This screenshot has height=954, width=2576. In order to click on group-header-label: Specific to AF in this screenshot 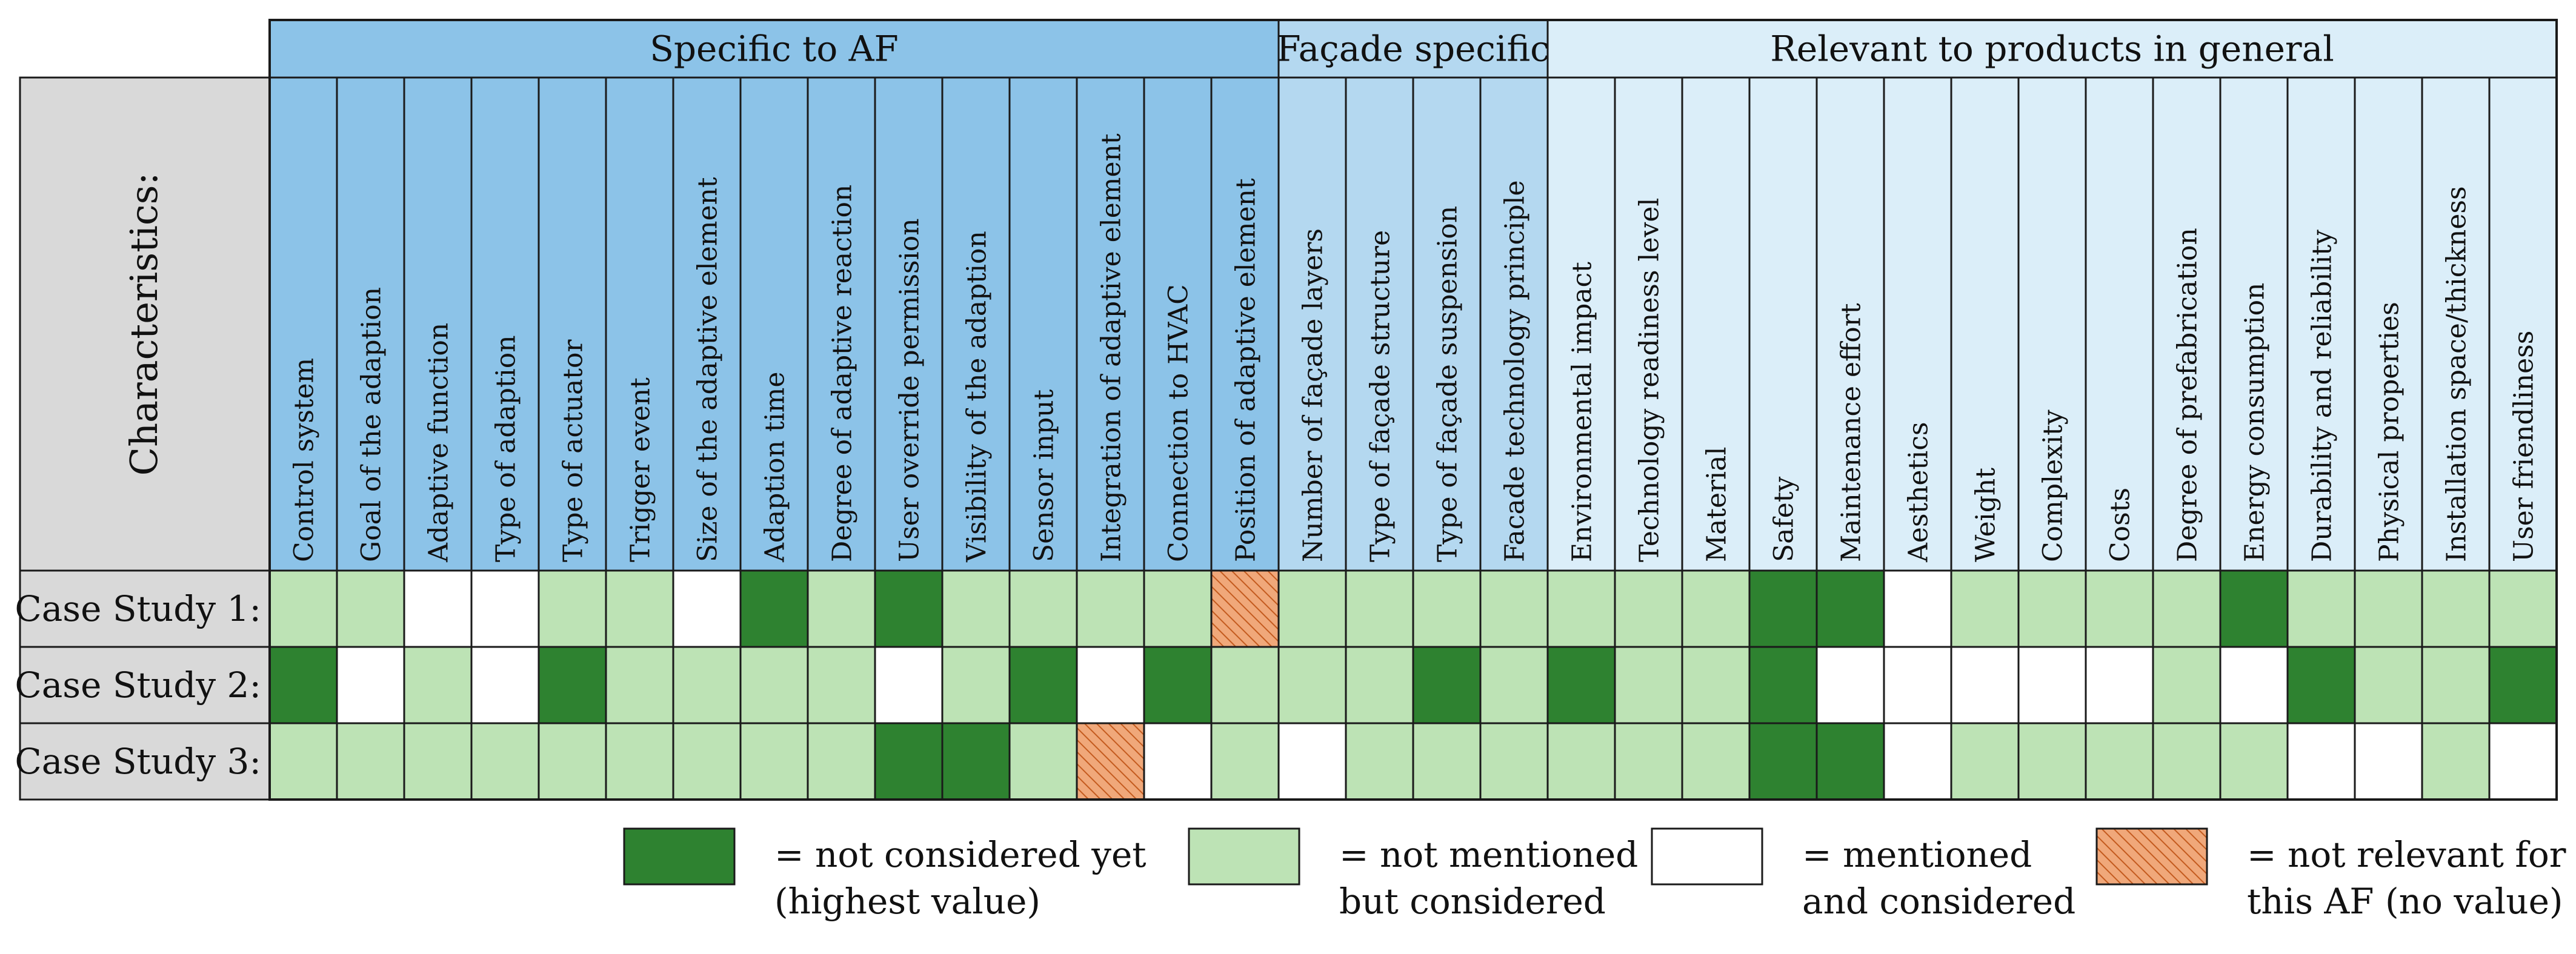, I will do `click(774, 49)`.